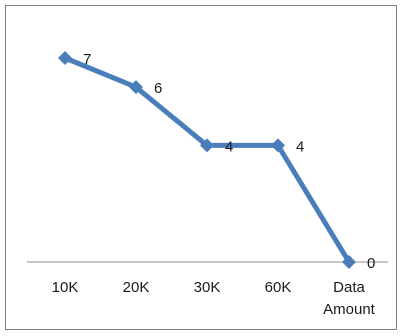 The width and height of the screenshot is (403, 336). I want to click on data-label-5: 0, so click(371, 263).